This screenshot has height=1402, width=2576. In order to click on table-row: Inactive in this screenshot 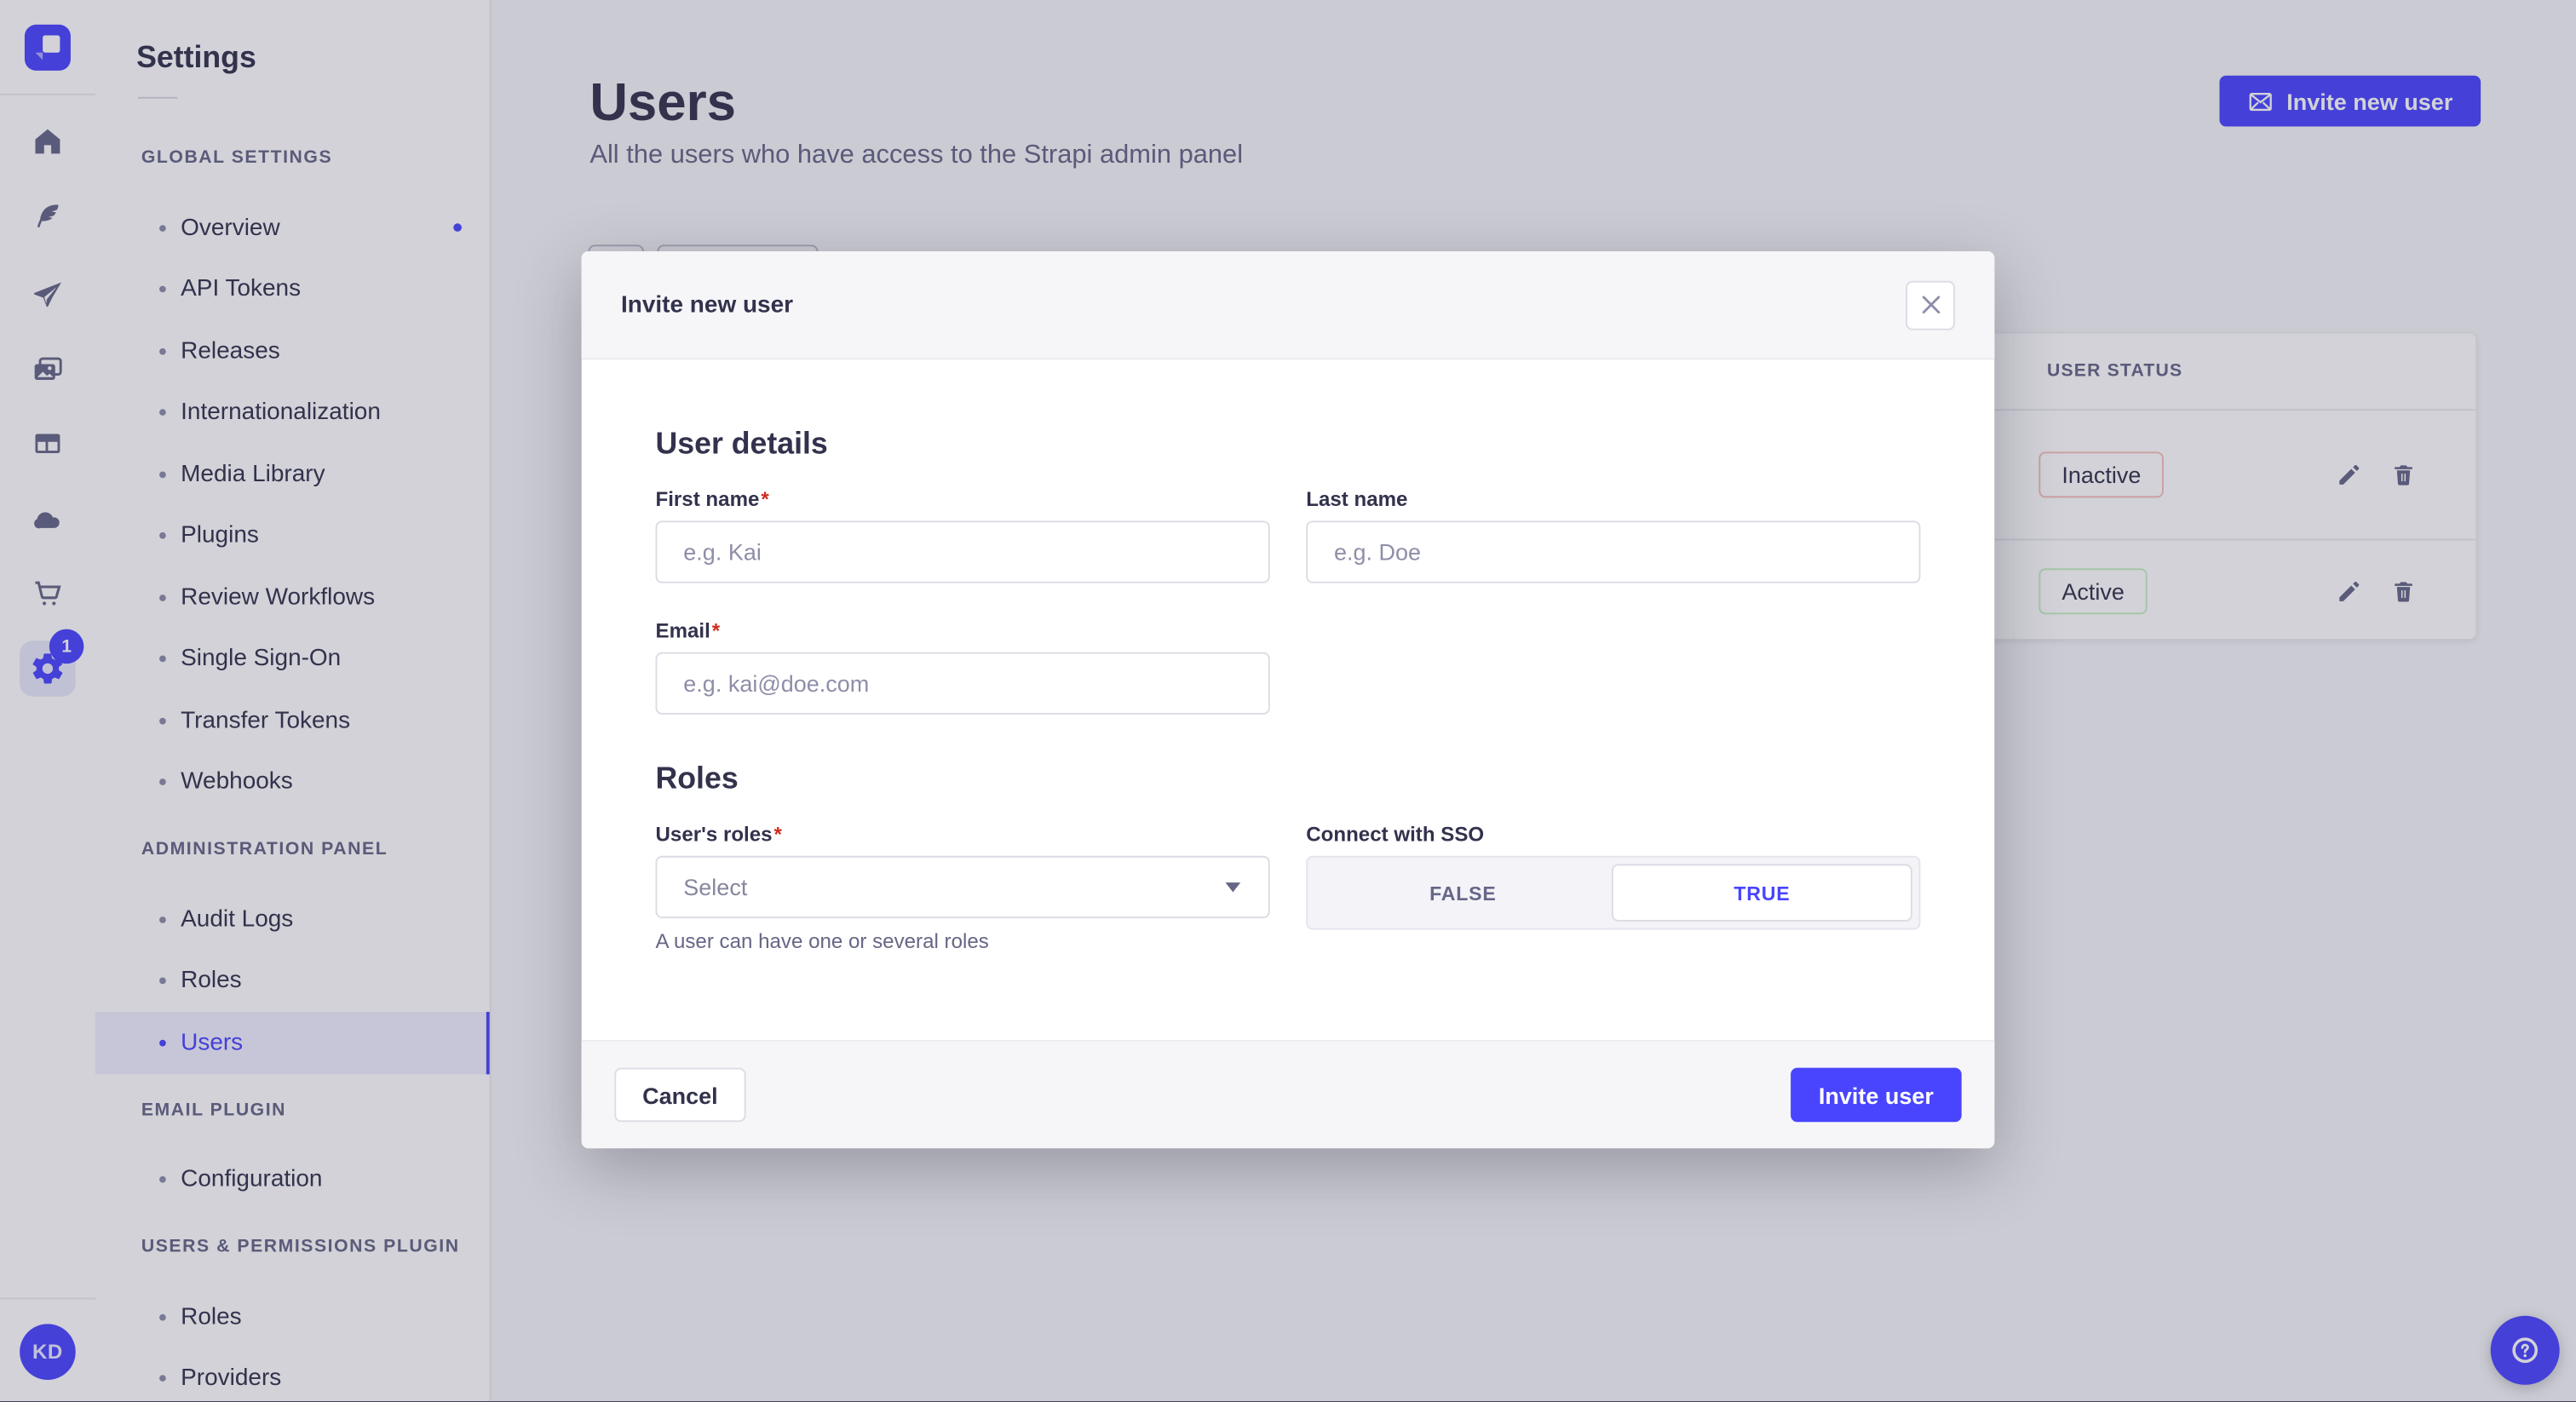, I will do `click(2157, 476)`.